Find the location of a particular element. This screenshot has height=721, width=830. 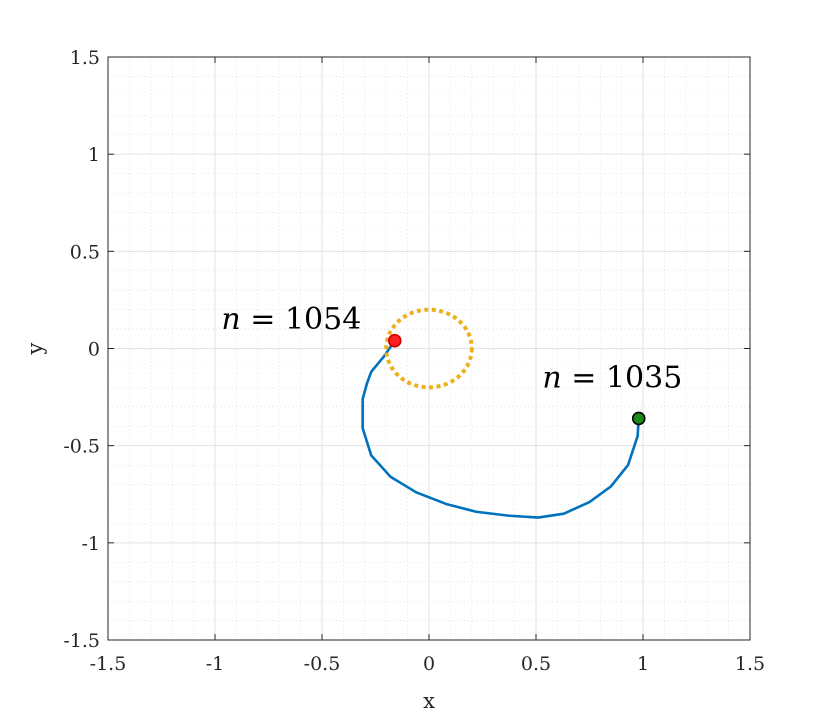

x-tick-labels: -1.5 -1 -0.5 0 0.5 1 1.5 is located at coordinates (427, 664).